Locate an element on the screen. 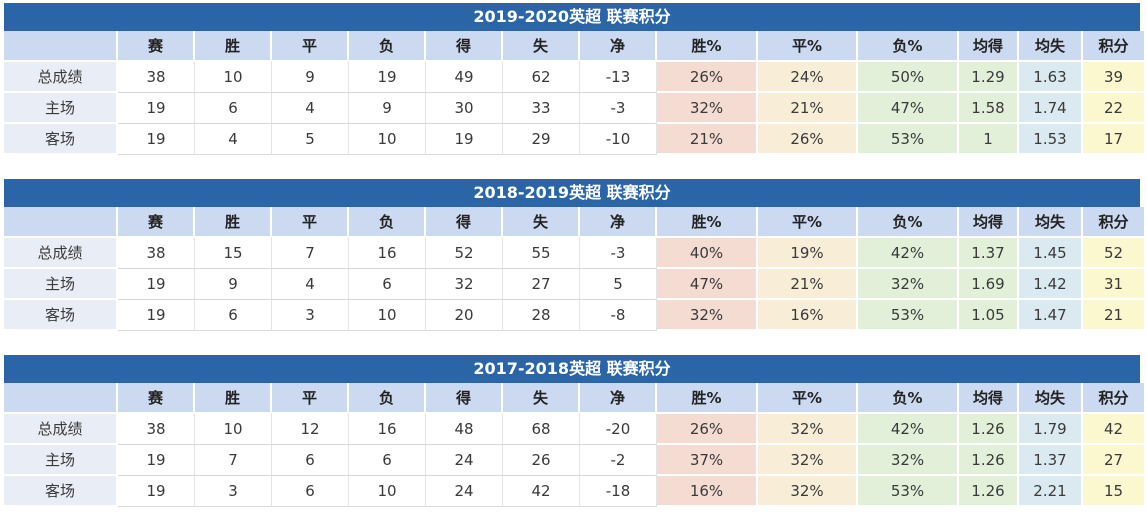 This screenshot has height=513, width=1147. stat-cell: 42% is located at coordinates (908, 253).